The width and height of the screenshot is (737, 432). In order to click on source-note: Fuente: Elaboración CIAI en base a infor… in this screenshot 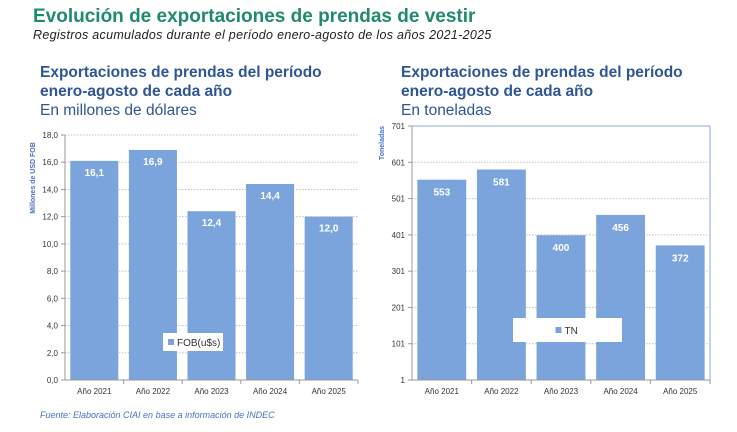, I will do `click(157, 415)`.